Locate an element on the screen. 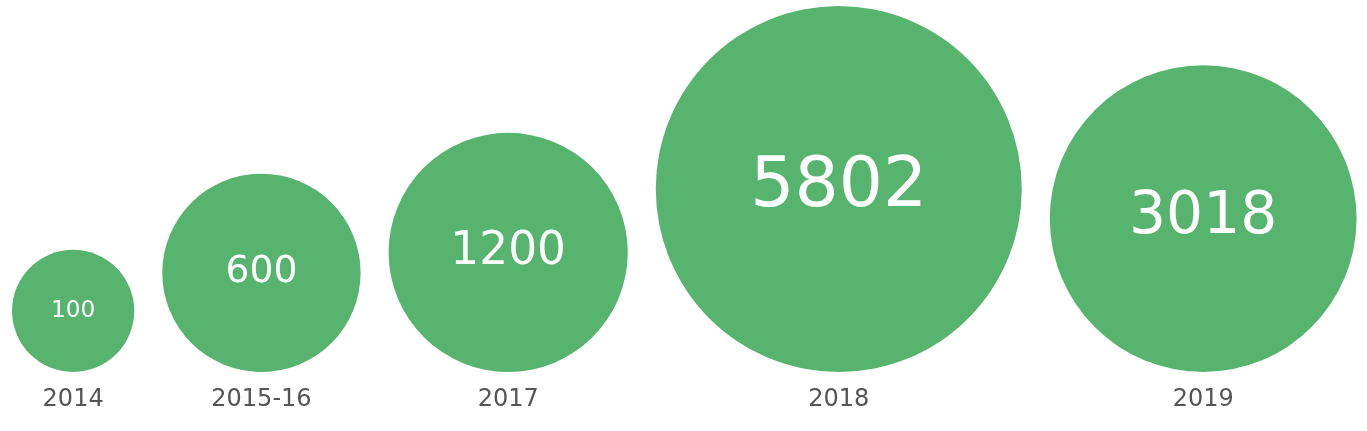 The image size is (1367, 431). data-label: 1200 is located at coordinates (508, 248).